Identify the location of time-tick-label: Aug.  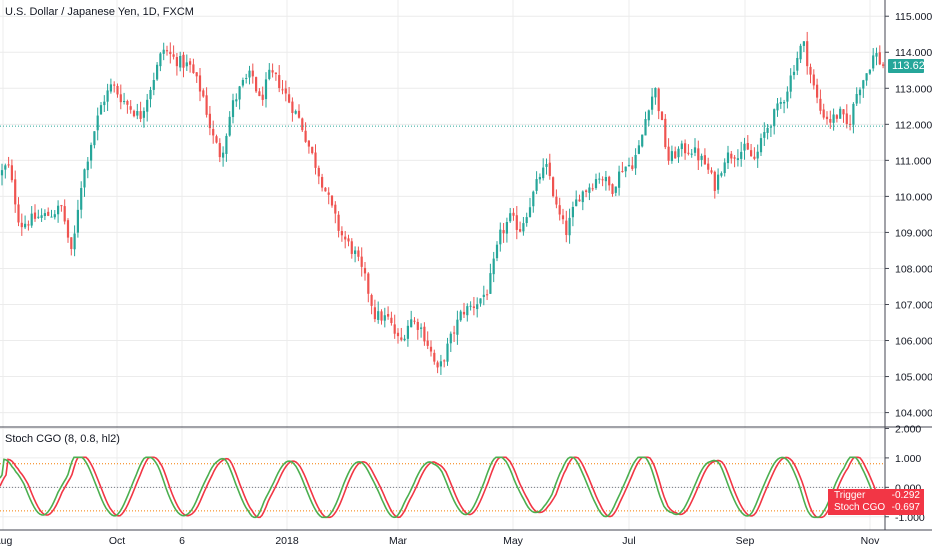
(6, 541).